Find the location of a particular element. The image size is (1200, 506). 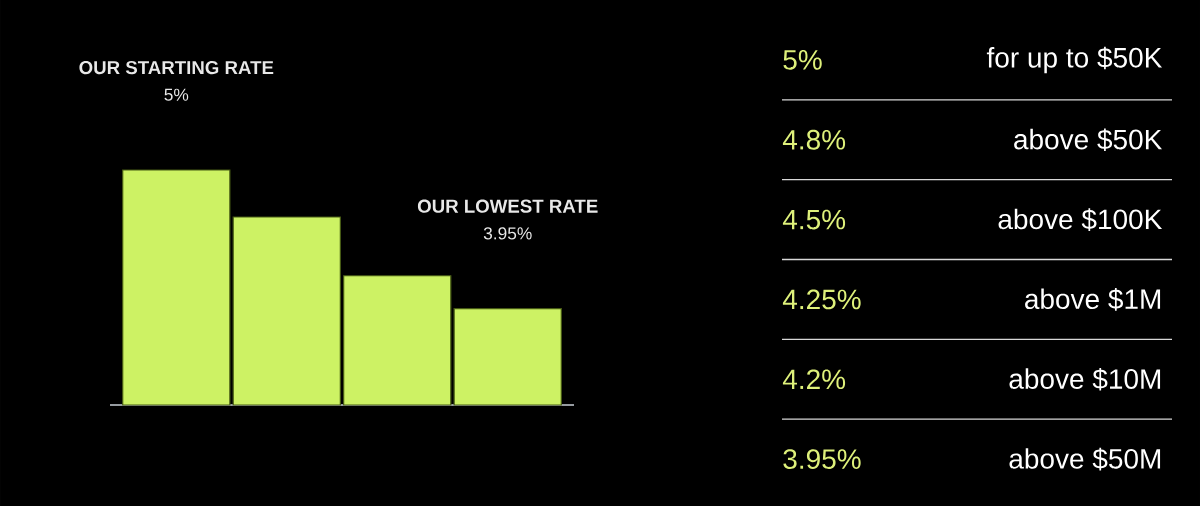

text: OUR STARTING RATE is located at coordinates (176, 67).